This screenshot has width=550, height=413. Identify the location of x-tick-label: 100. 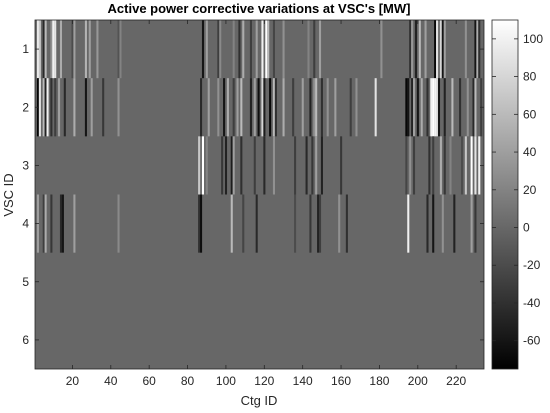
(226, 381).